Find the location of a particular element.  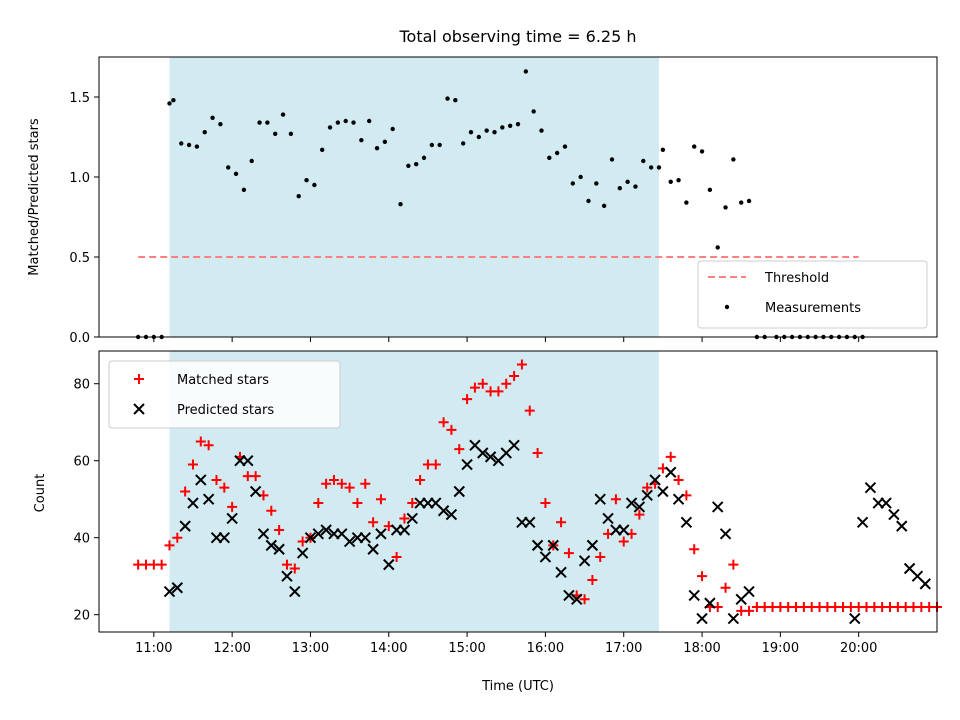

ratio-y-tick-label: 1.5 is located at coordinates (79, 98).